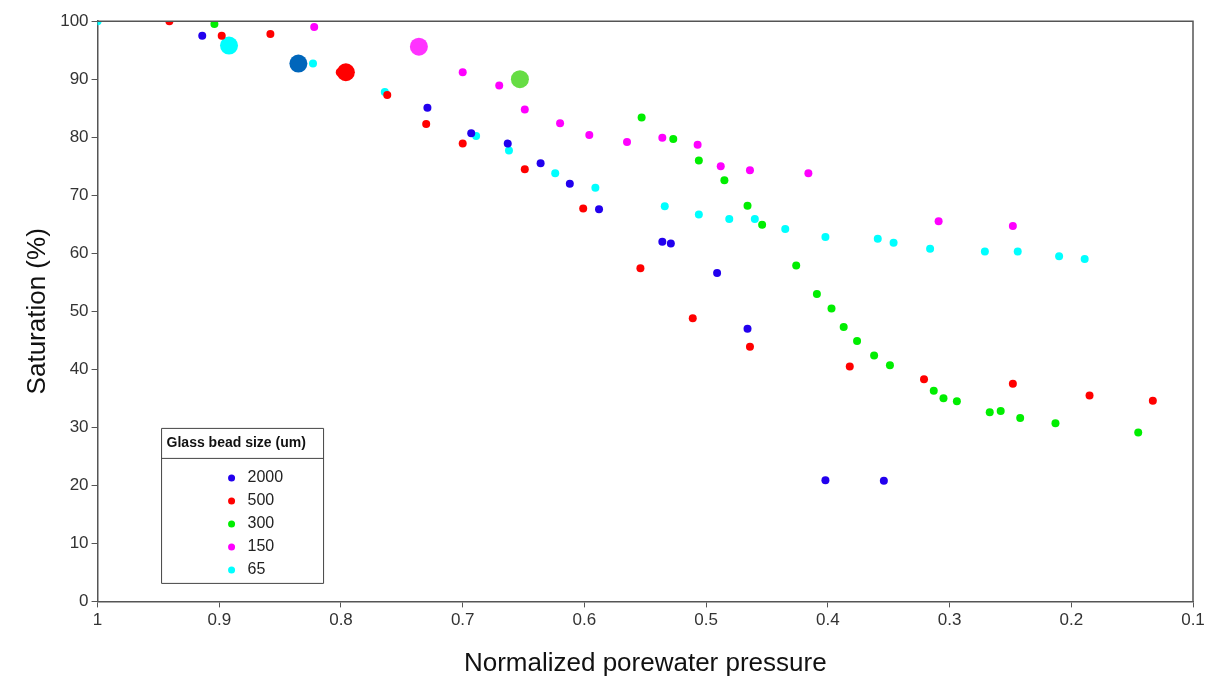 The width and height of the screenshot is (1225, 693). Describe the element at coordinates (79, 194) in the screenshot. I see `y-tick-label: 70` at that location.